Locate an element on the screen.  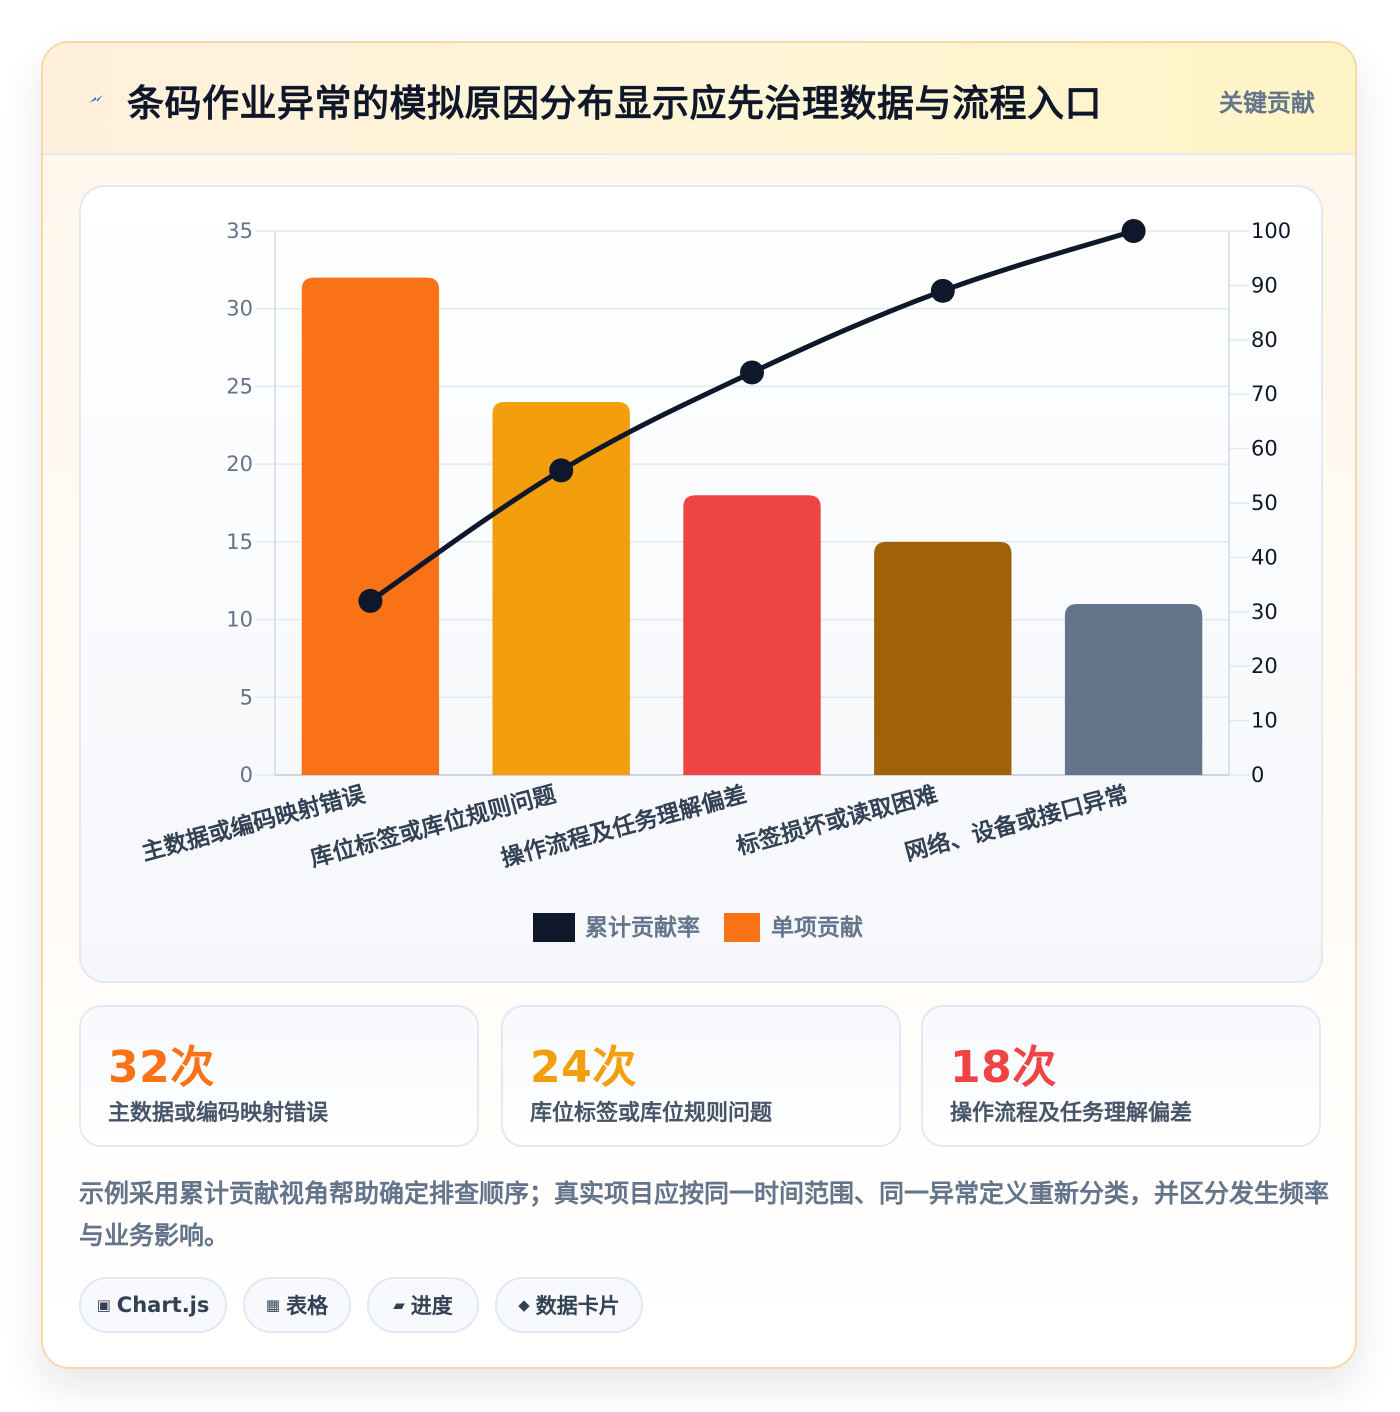
stat-card: 32次 主数据或编码映射错误 is located at coordinates (279, 1076).